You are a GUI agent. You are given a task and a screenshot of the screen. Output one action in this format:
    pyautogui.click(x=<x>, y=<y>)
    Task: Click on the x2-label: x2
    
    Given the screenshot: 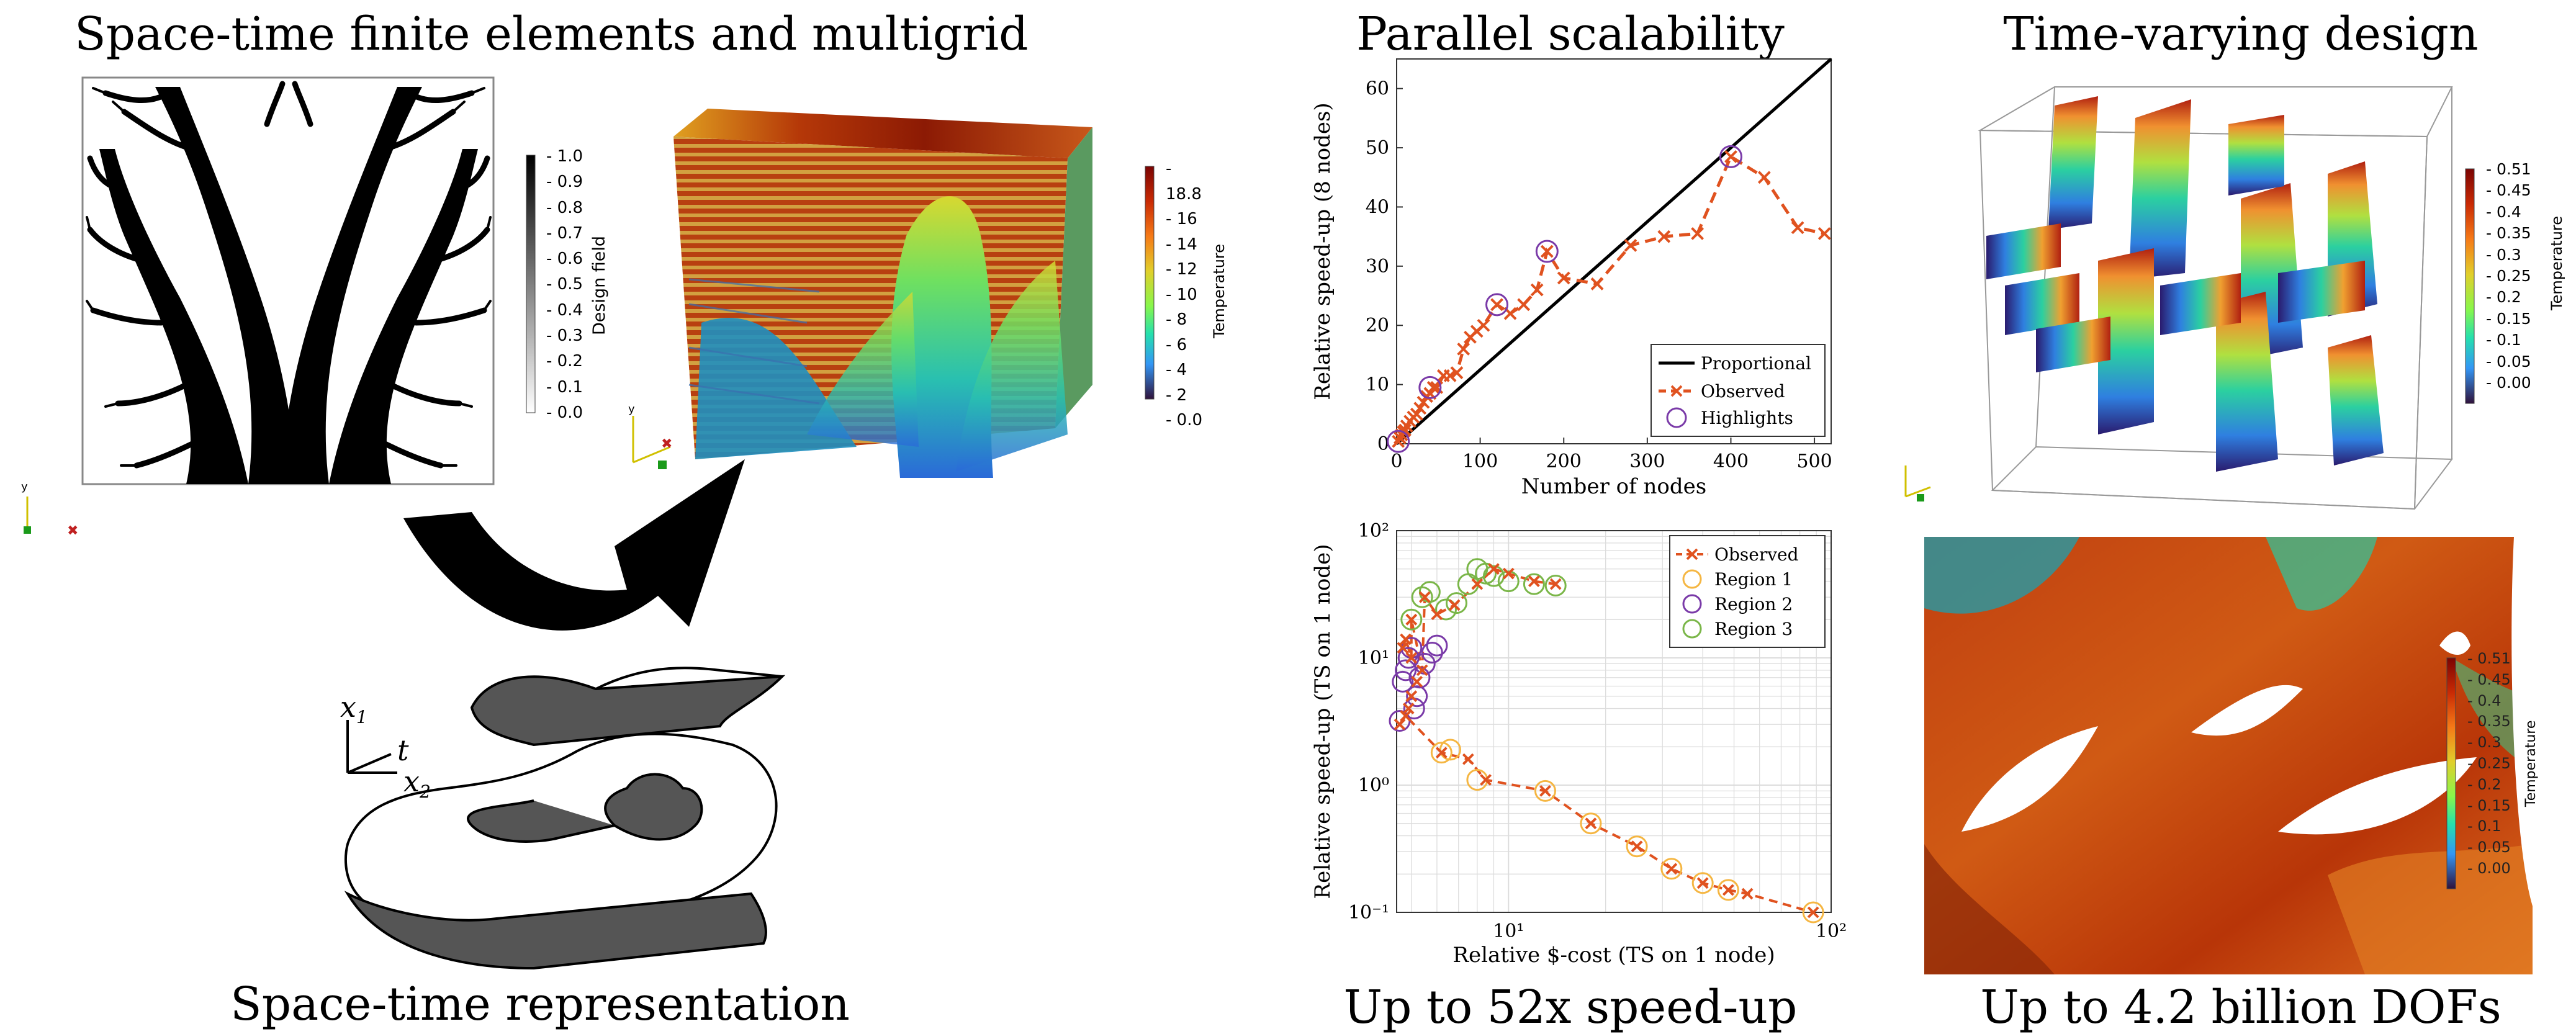 What is the action you would take?
    pyautogui.click(x=417, y=783)
    